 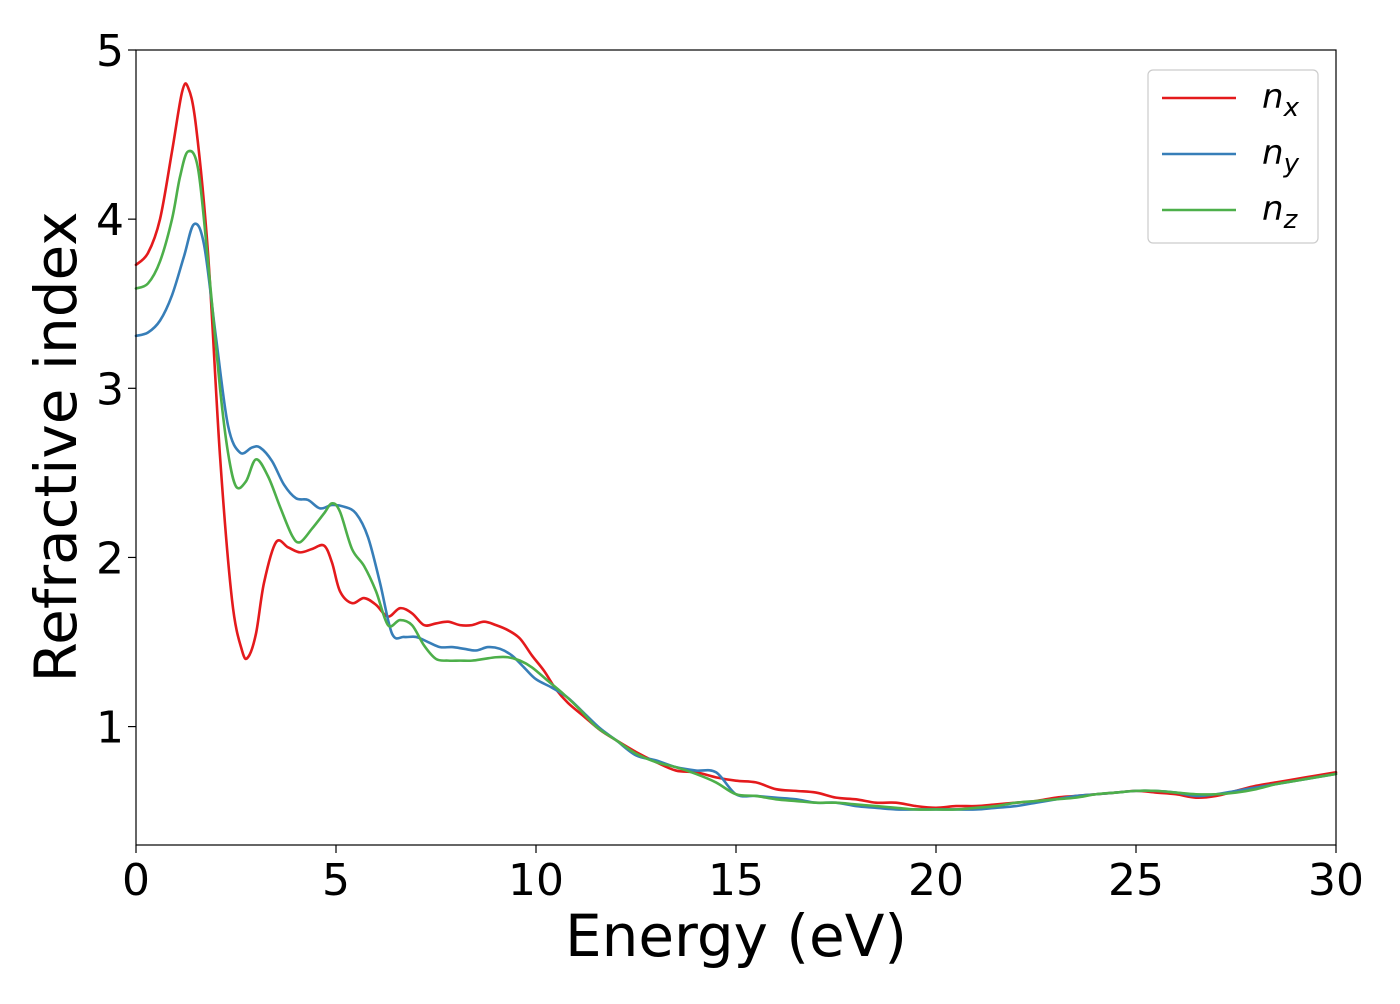 I want to click on x-tick-label: 10, so click(x=536, y=880).